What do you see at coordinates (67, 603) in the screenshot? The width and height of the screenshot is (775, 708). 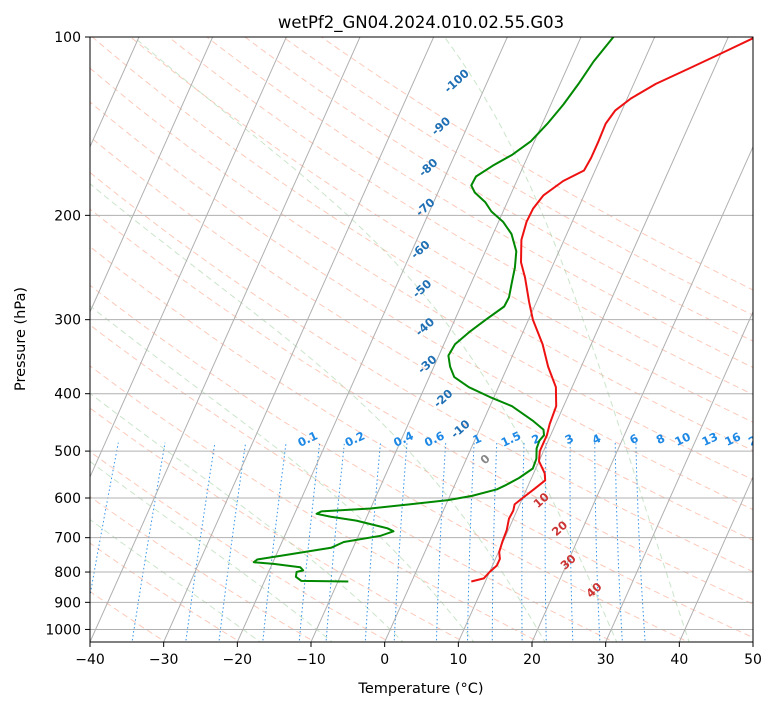 I see `y-tick-label: 900` at bounding box center [67, 603].